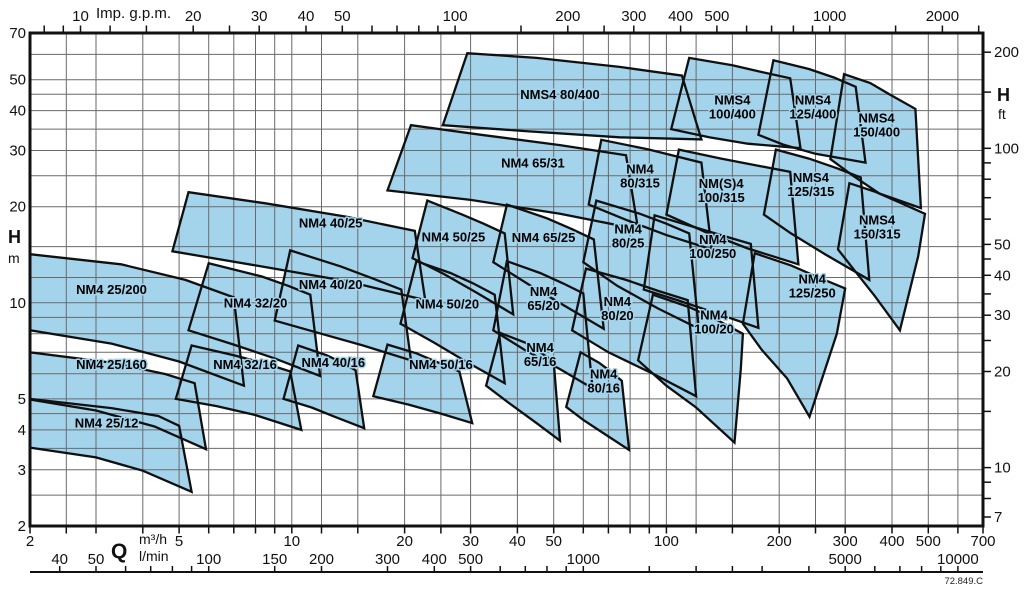  Describe the element at coordinates (17, 33) in the screenshot. I see `hm-label-70: 70` at that location.